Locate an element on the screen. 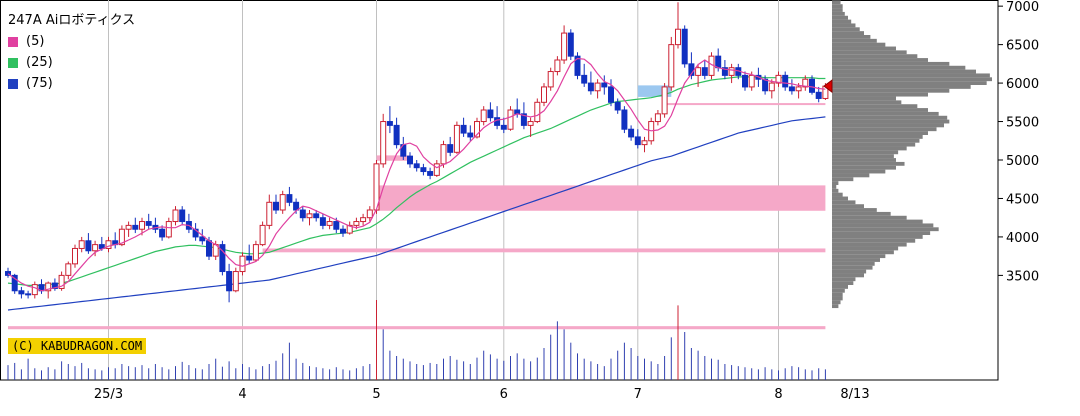  price-tick-label: 3500 is located at coordinates (1022, 276).